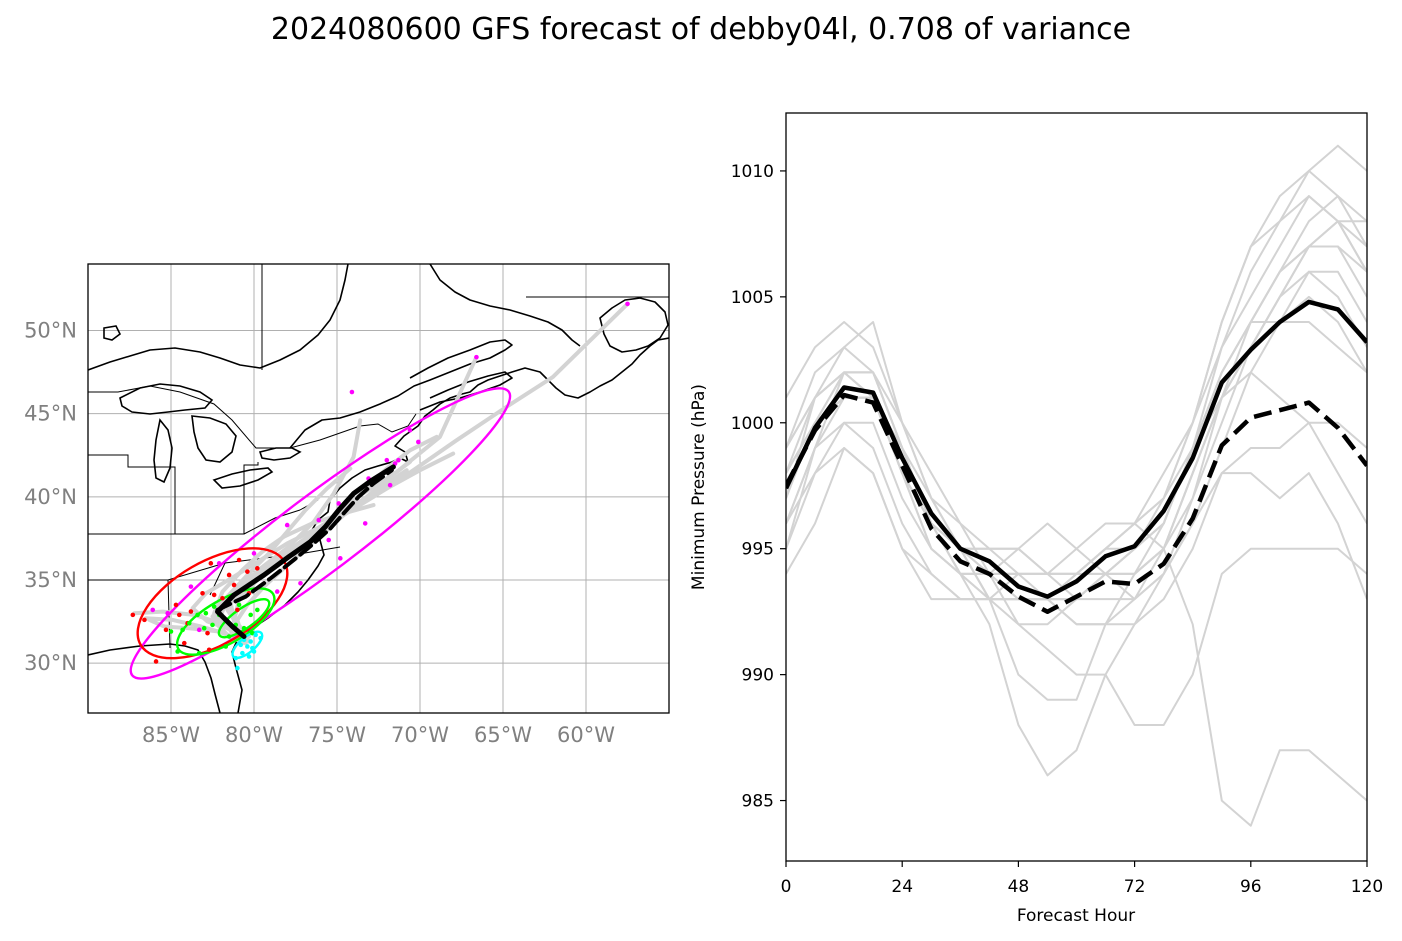 This screenshot has height=941, width=1402. What do you see at coordinates (171, 735) in the screenshot?
I see `map-lon-tick-label: 85°W` at bounding box center [171, 735].